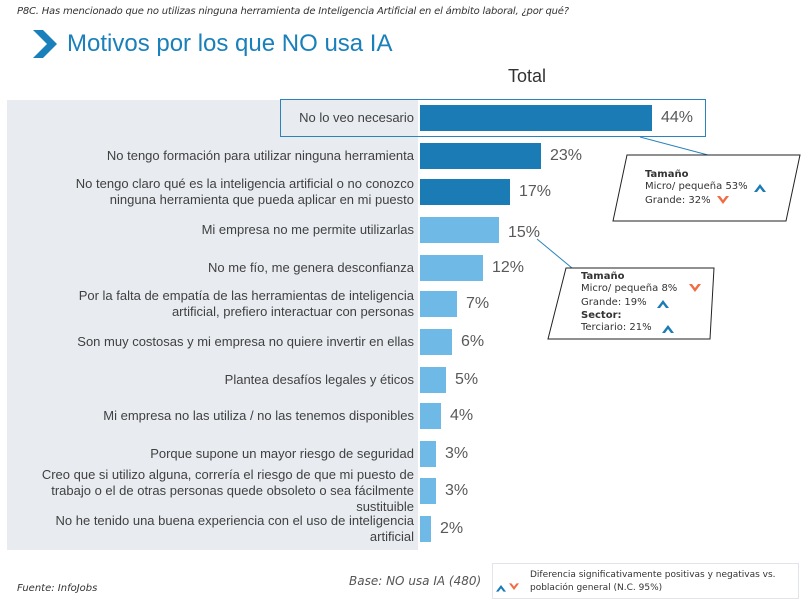 The width and height of the screenshot is (805, 603). I want to click on callout-size-no-necesario: Tamaño Micro/ pequeña 53% Grande: 32%, so click(705, 188).